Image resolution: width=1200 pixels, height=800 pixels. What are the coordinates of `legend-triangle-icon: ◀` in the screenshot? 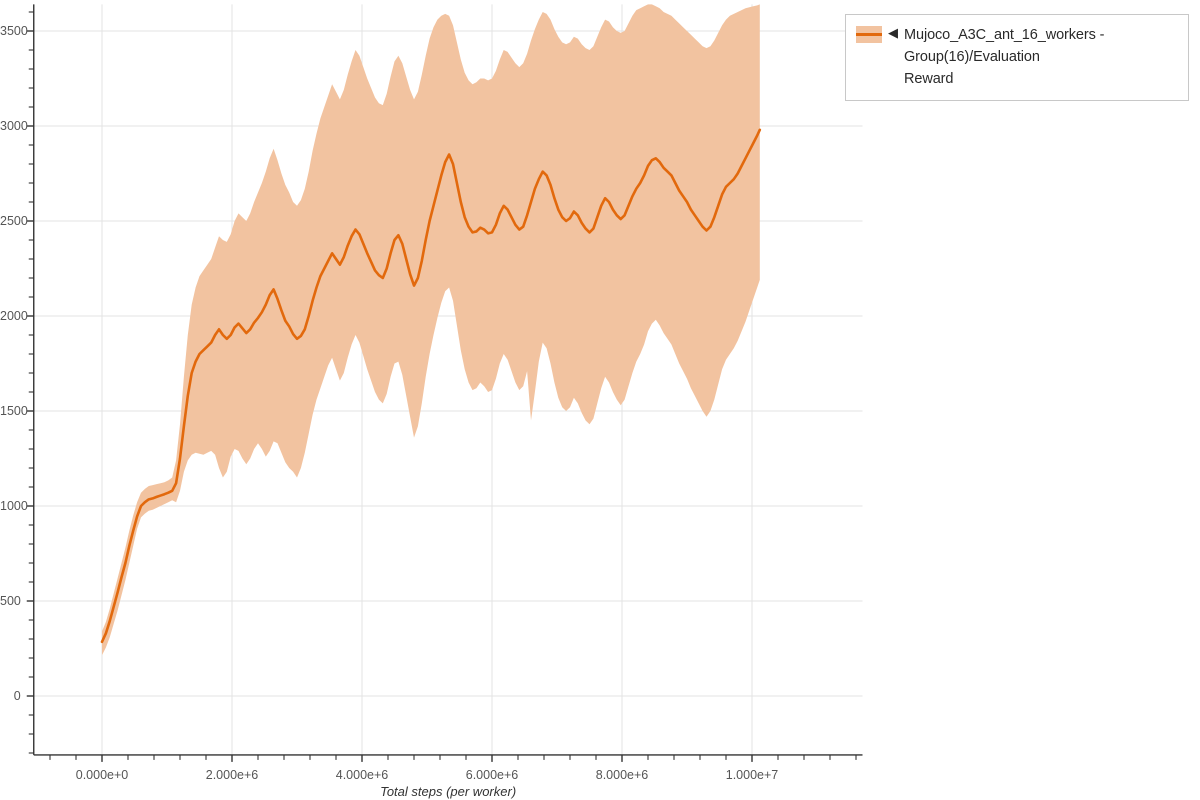 It's located at (893, 32).